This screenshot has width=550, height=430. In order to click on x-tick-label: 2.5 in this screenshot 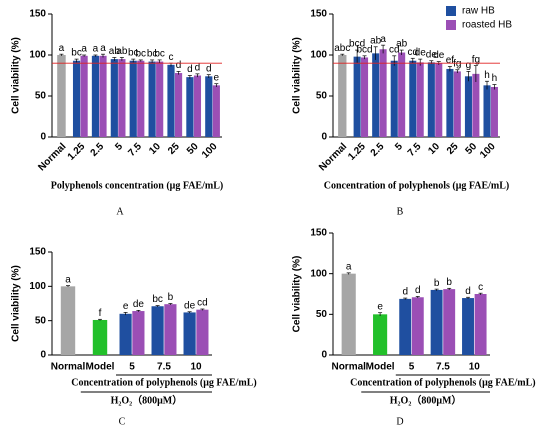, I will do `click(378, 150)`.